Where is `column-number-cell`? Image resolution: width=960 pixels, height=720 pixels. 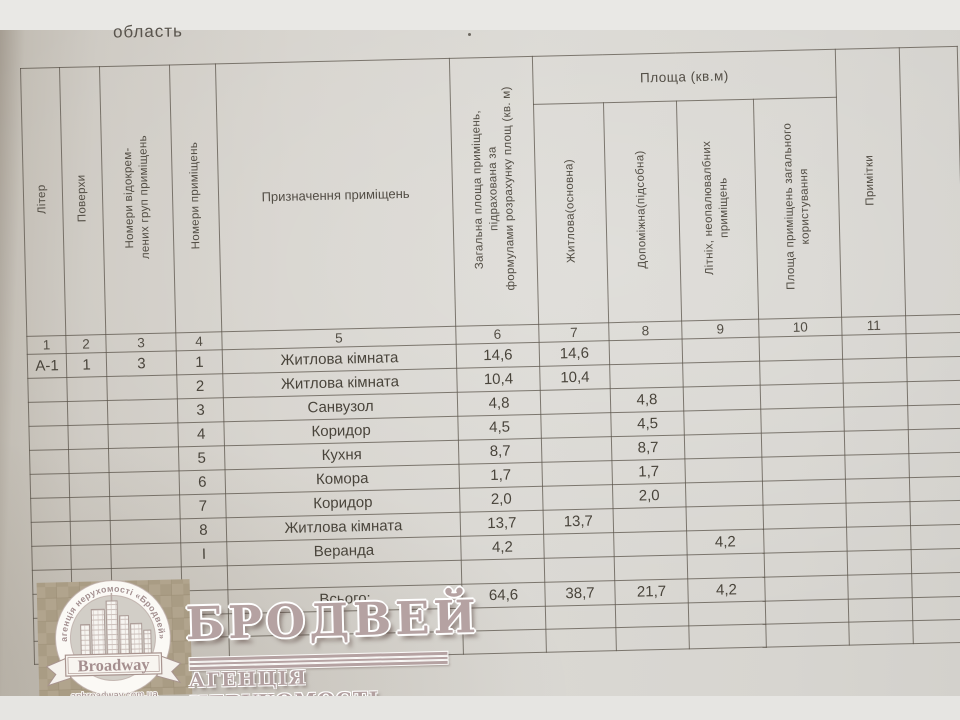
column-number-cell is located at coordinates (932, 324).